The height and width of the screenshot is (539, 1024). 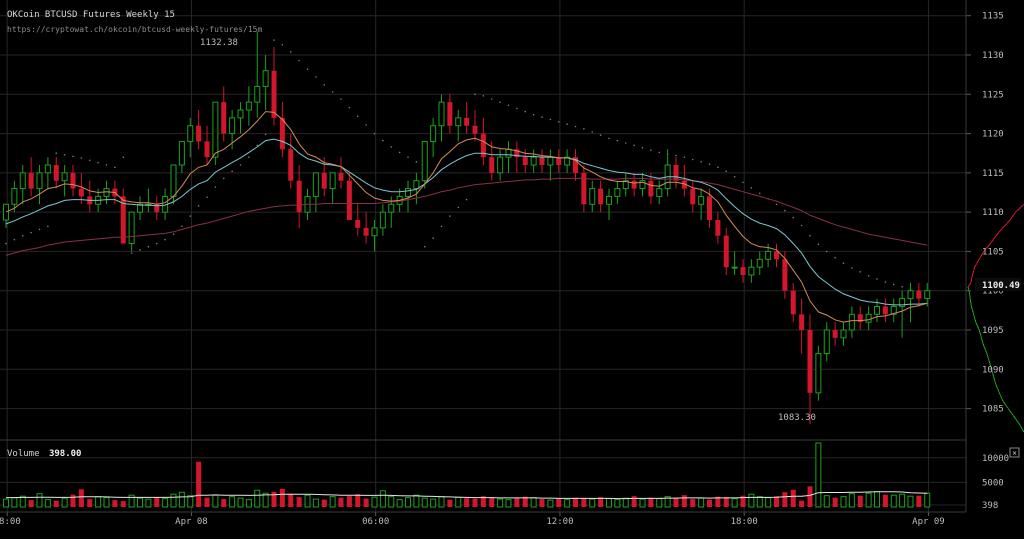 What do you see at coordinates (995, 318) in the screenshot?
I see `depth-curve` at bounding box center [995, 318].